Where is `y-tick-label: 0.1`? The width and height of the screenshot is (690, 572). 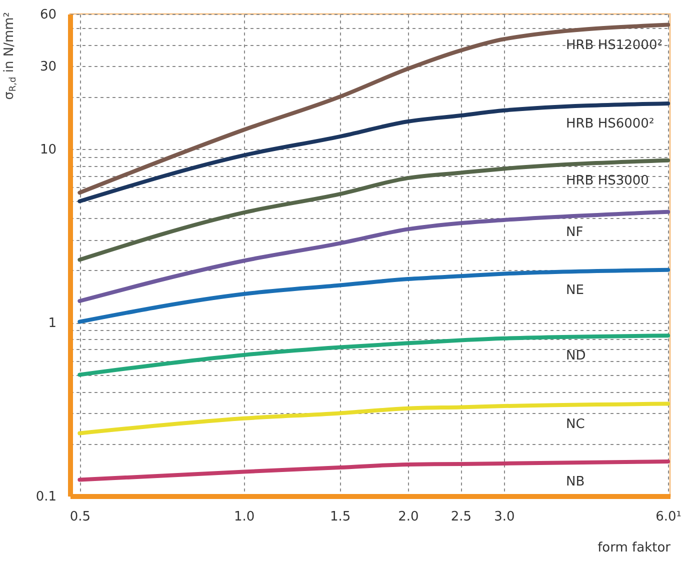 y-tick-label: 0.1 is located at coordinates (46, 497).